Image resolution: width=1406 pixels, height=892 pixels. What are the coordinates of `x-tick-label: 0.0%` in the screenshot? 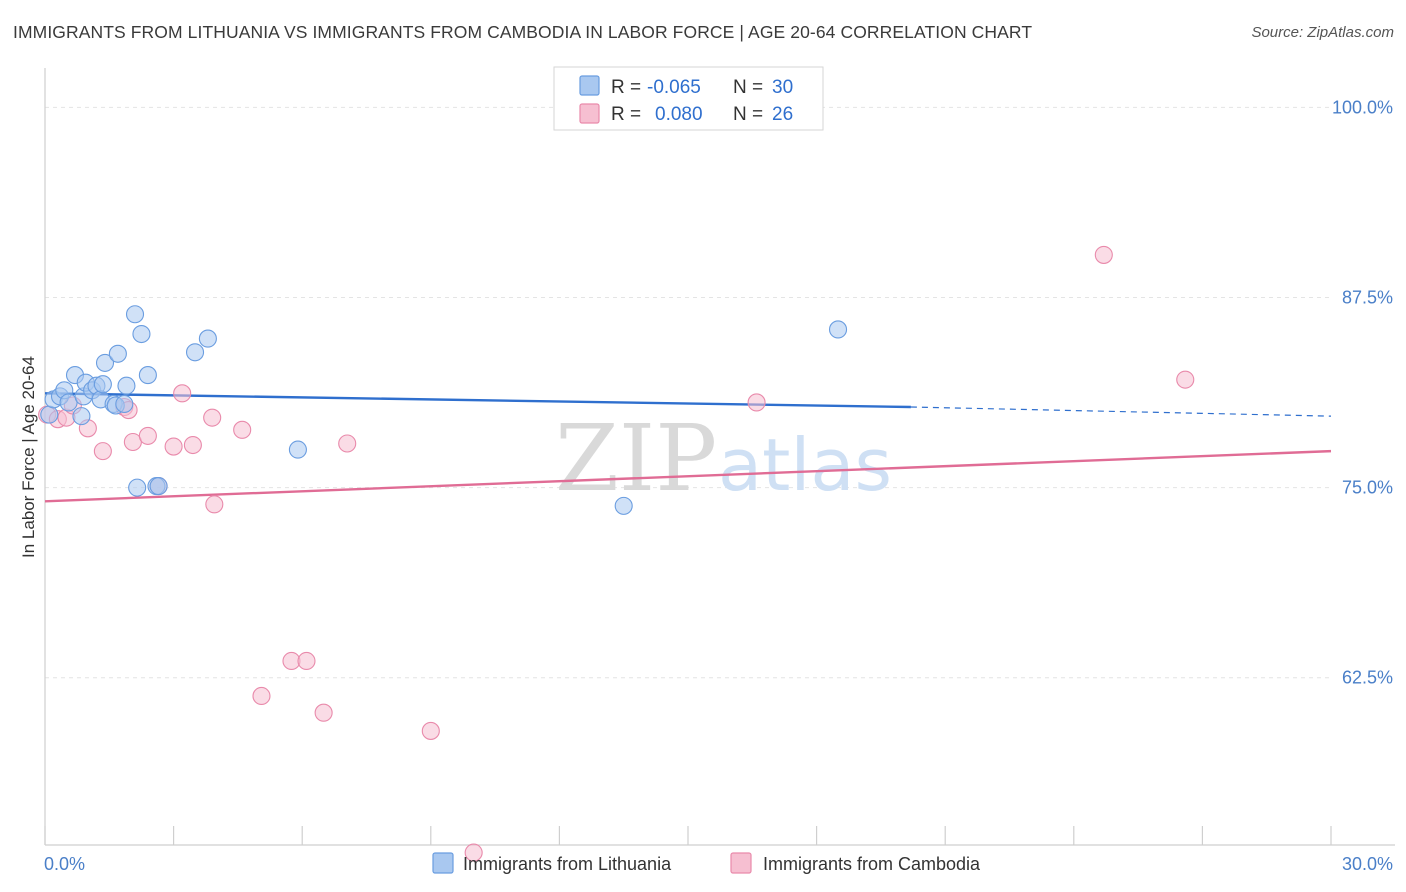 It's located at (64, 864).